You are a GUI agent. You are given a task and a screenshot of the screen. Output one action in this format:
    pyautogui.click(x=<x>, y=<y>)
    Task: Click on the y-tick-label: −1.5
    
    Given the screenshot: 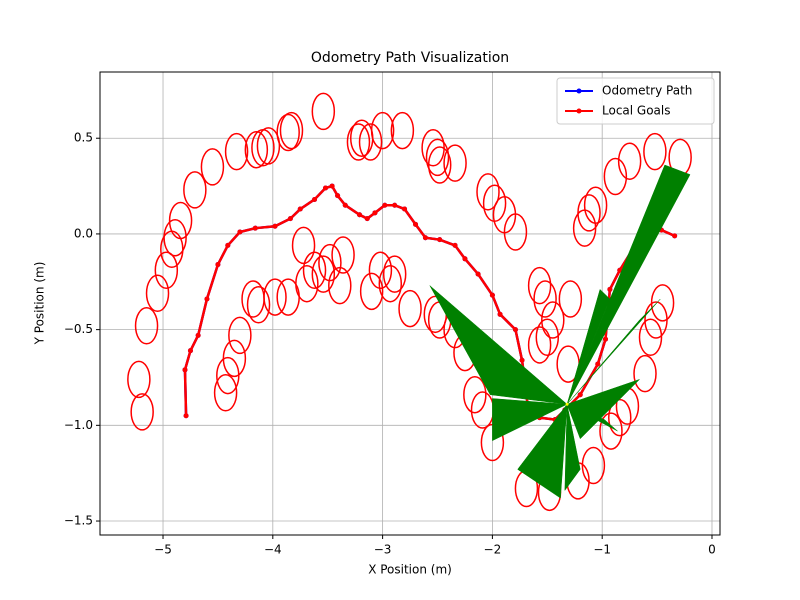 What is the action you would take?
    pyautogui.click(x=78, y=521)
    